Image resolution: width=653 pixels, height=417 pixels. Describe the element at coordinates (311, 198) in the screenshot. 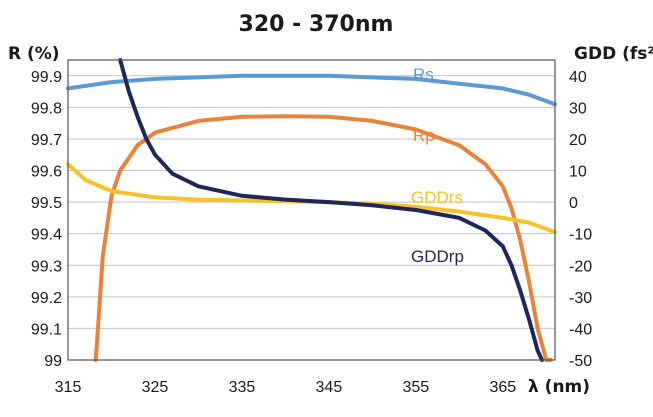

I see `series-gddrs-line` at that location.